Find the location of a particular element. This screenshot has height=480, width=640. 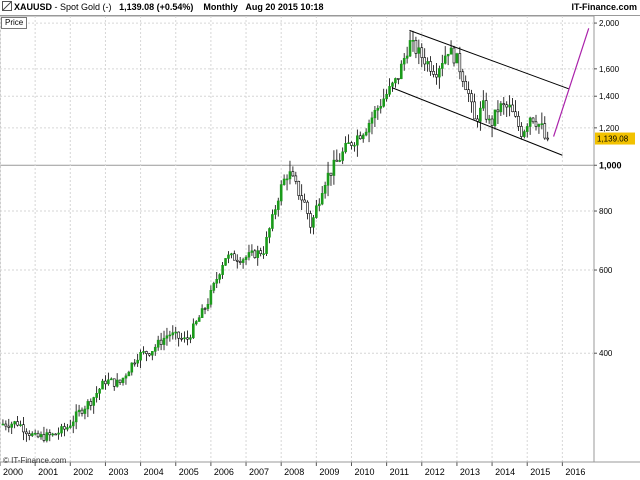

x-tick-label: 2012 is located at coordinates (435, 472).